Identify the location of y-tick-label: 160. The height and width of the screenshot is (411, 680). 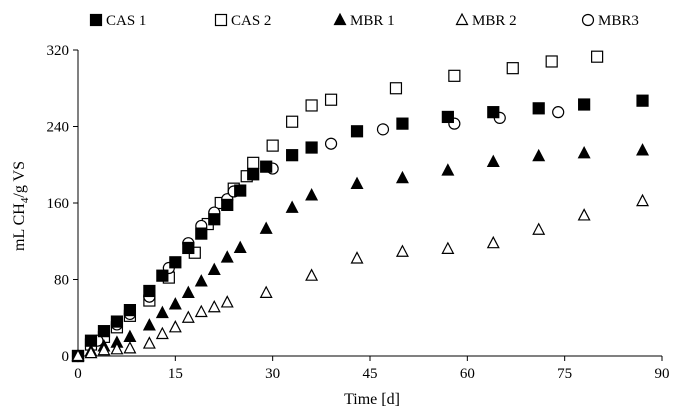
(58, 204).